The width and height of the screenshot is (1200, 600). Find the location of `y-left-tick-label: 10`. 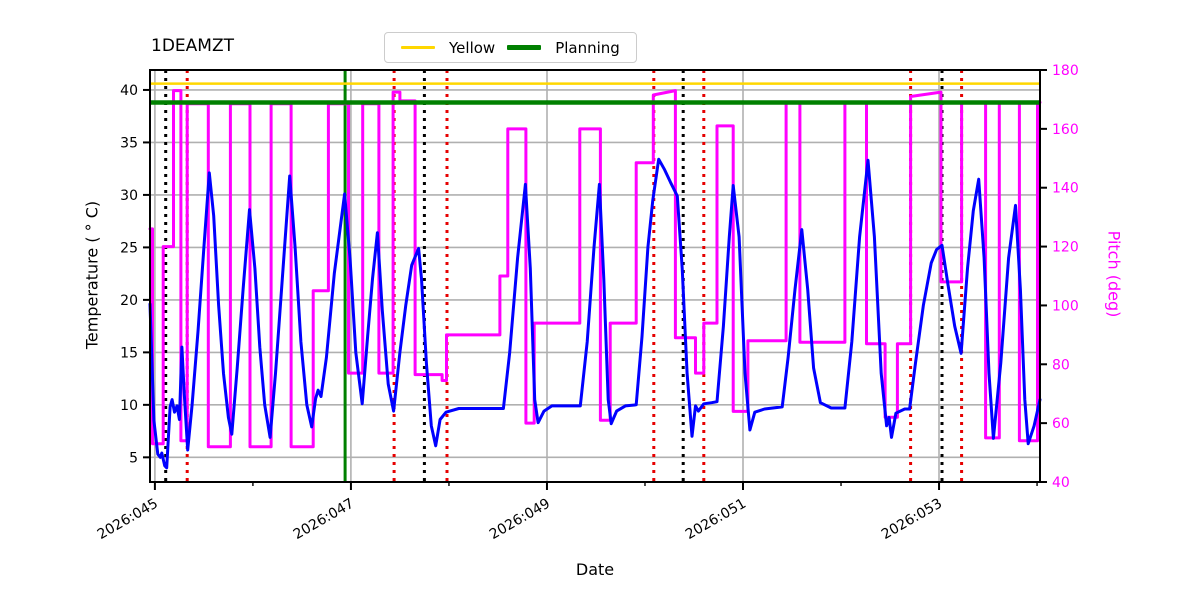

y-left-tick-label: 10 is located at coordinates (129, 406).